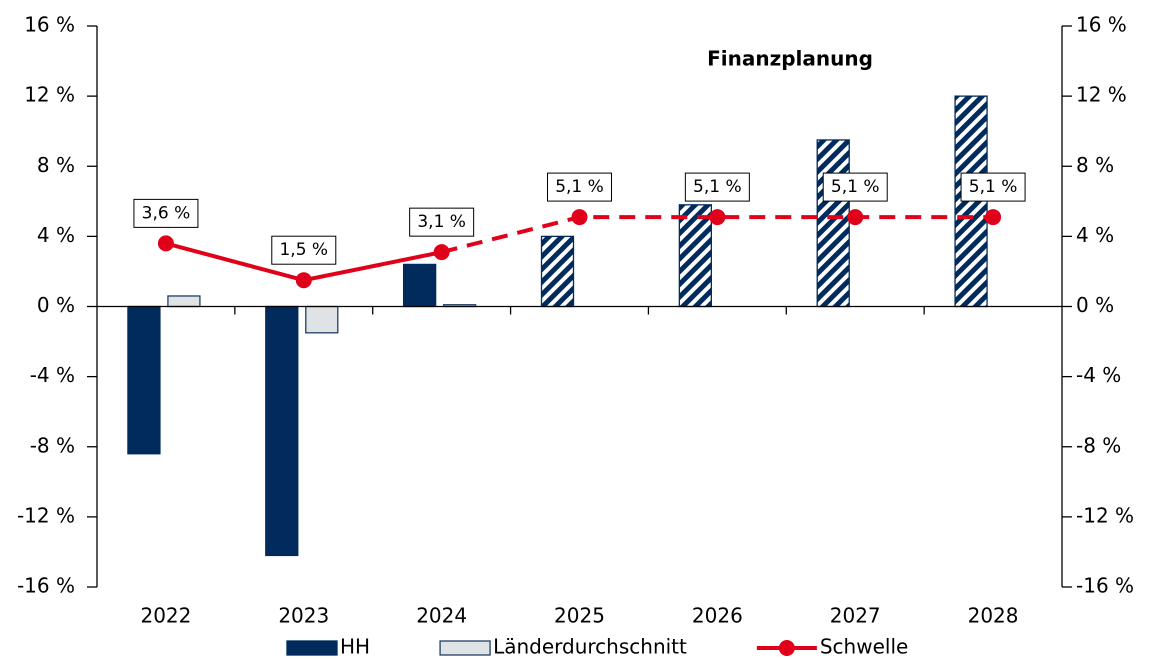  I want to click on x-tick-label: 2026, so click(717, 616).